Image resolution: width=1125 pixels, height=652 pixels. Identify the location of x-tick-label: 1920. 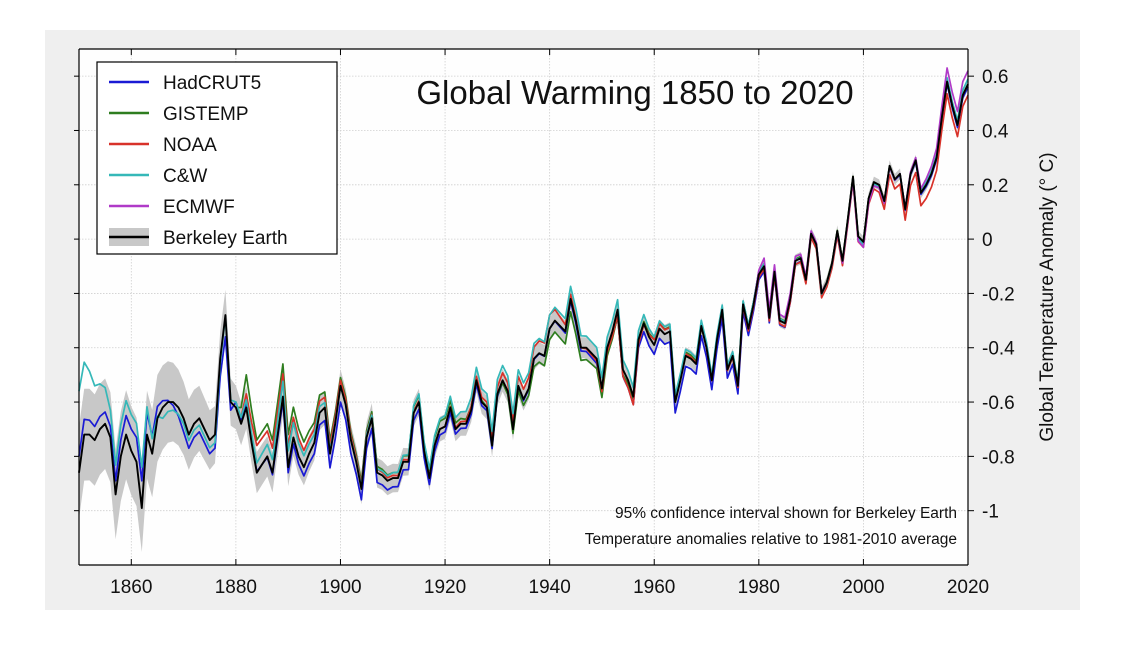
(445, 587).